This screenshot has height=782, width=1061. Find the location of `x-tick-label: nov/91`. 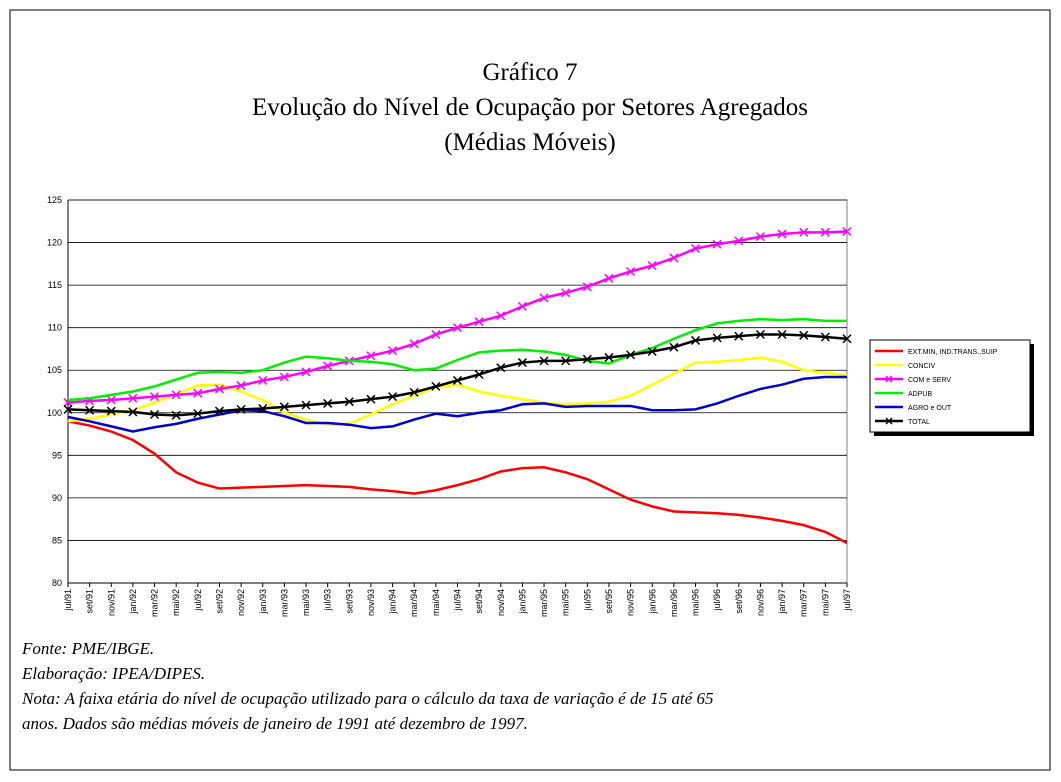

x-tick-label: nov/91 is located at coordinates (111, 602).